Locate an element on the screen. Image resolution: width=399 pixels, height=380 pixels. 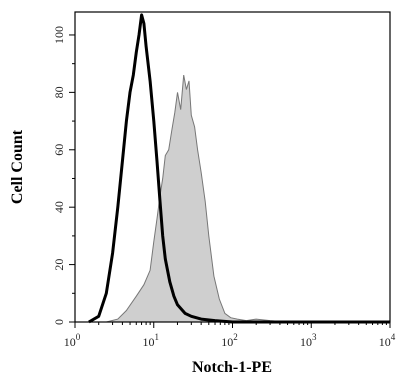
x-axis: 10⁰ 10¹ 10² 10³ 10⁴ is located at coordinates (230, 335).